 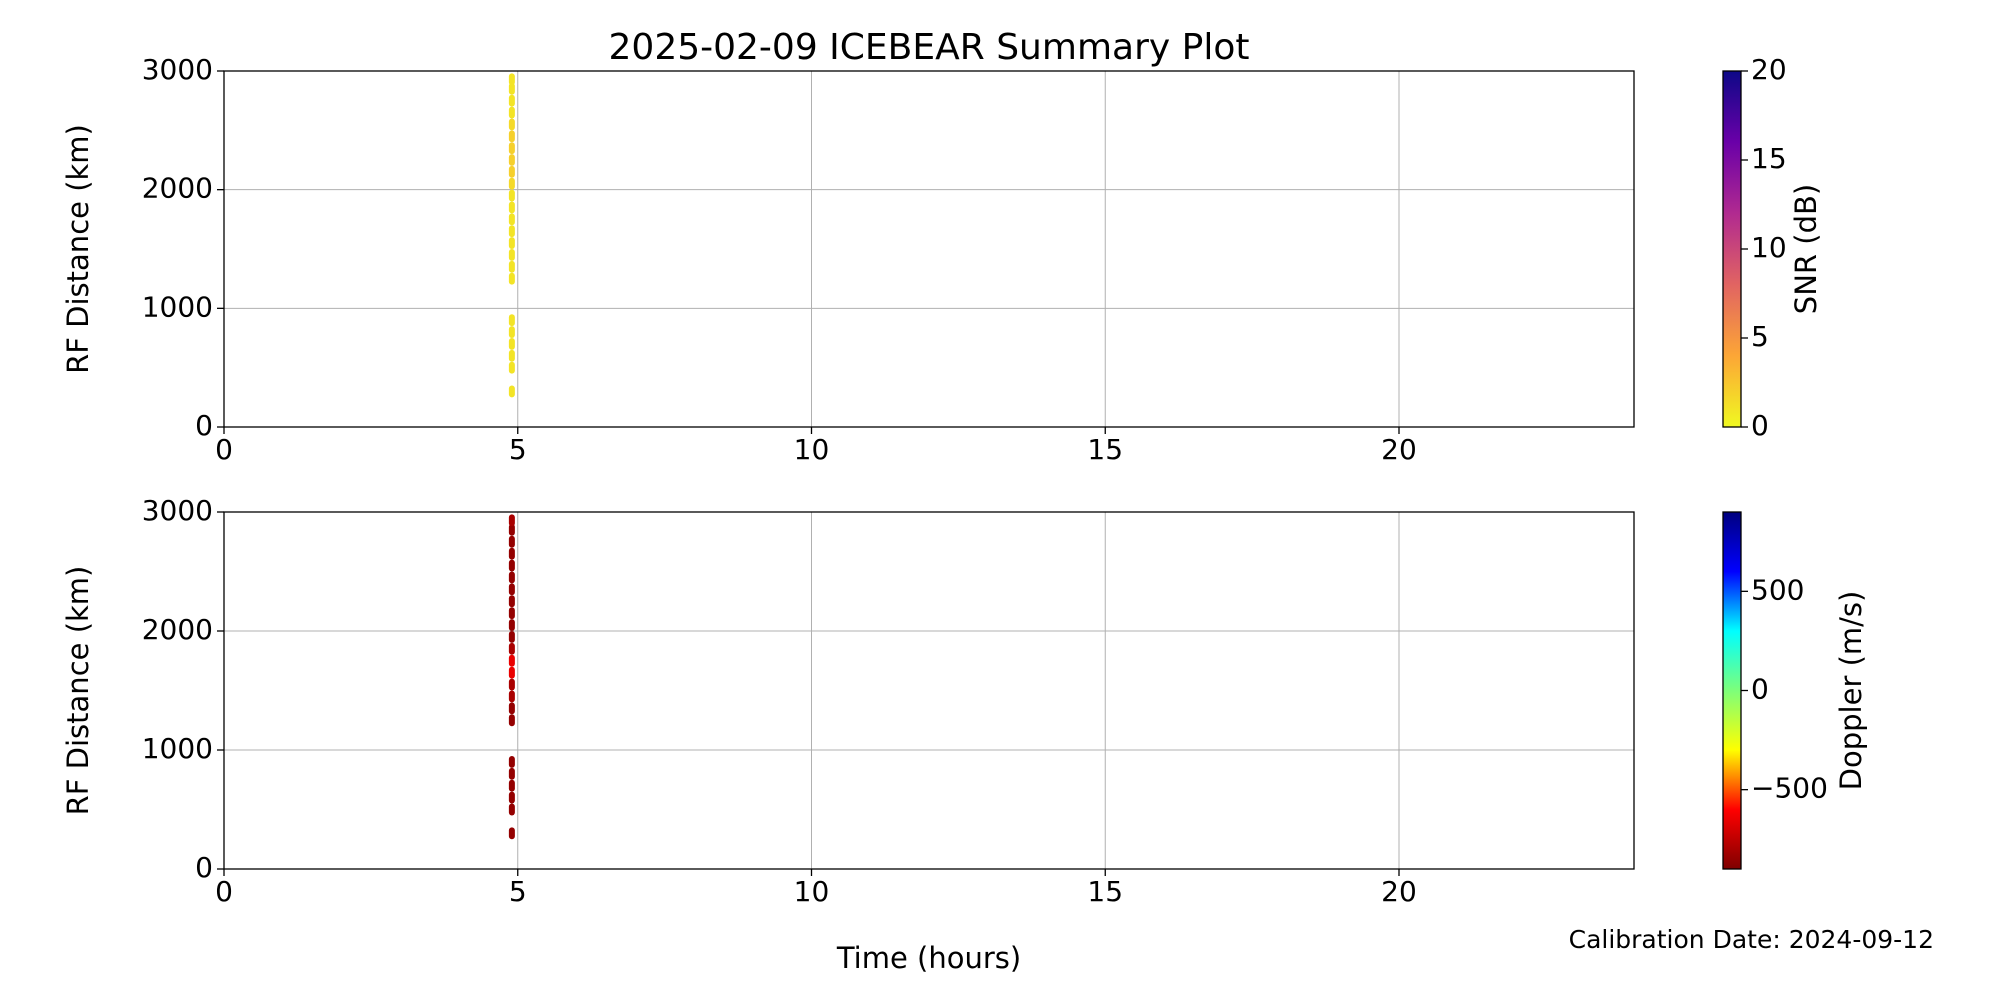 What do you see at coordinates (1769, 69) in the screenshot?
I see `colorbar-tick-label: 20` at bounding box center [1769, 69].